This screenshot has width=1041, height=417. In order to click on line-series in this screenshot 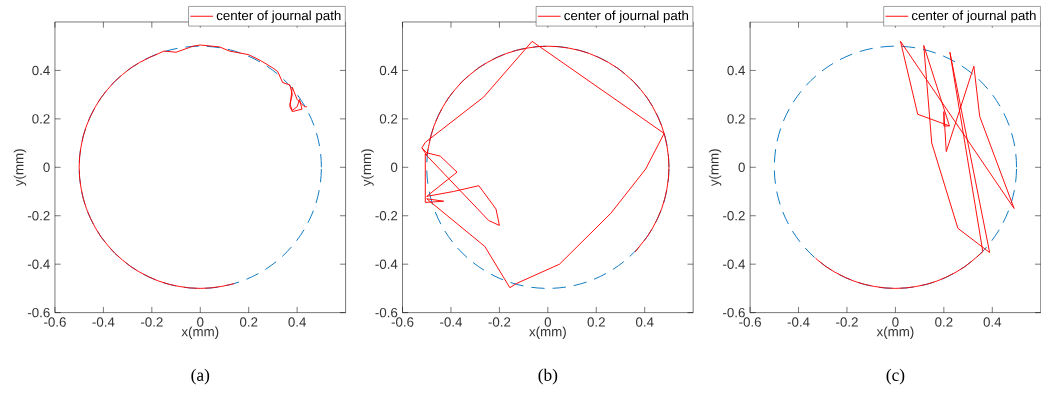, I will do `click(915, 164)`.